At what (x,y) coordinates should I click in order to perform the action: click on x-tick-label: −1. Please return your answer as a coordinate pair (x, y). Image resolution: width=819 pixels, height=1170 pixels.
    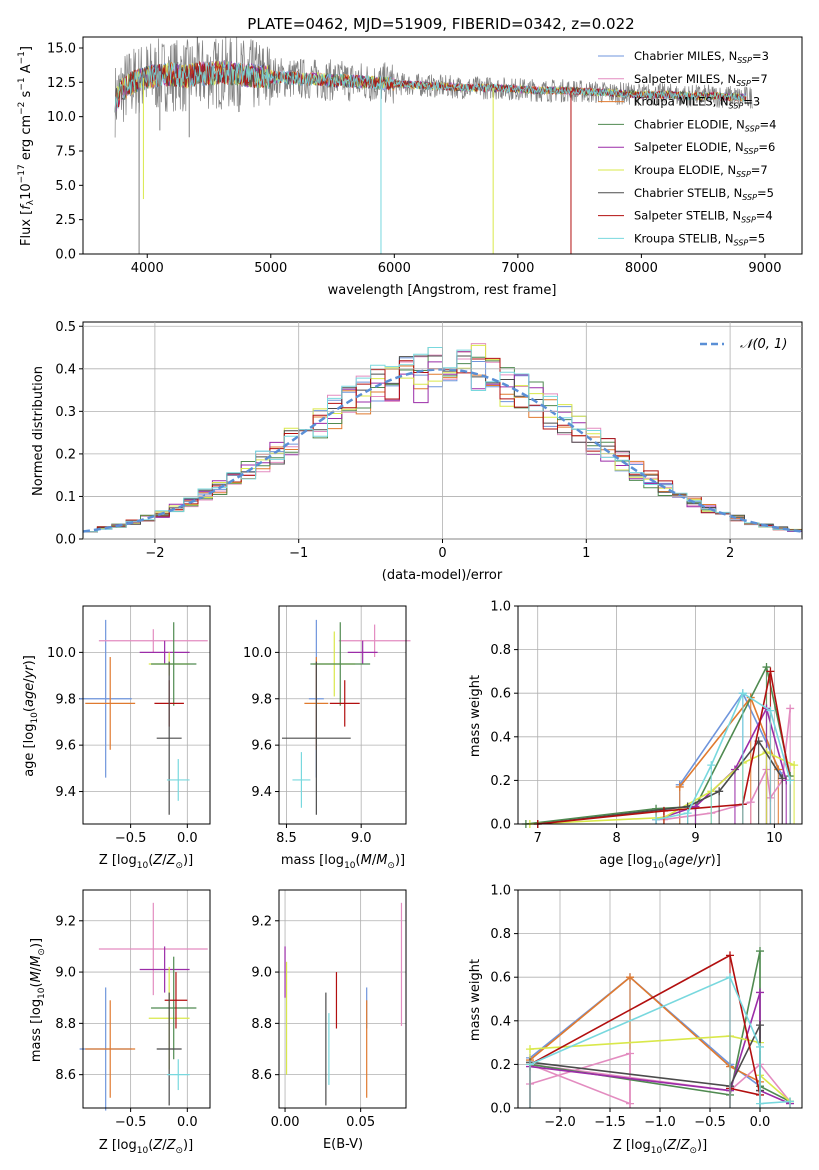
    Looking at the image, I should click on (298, 553).